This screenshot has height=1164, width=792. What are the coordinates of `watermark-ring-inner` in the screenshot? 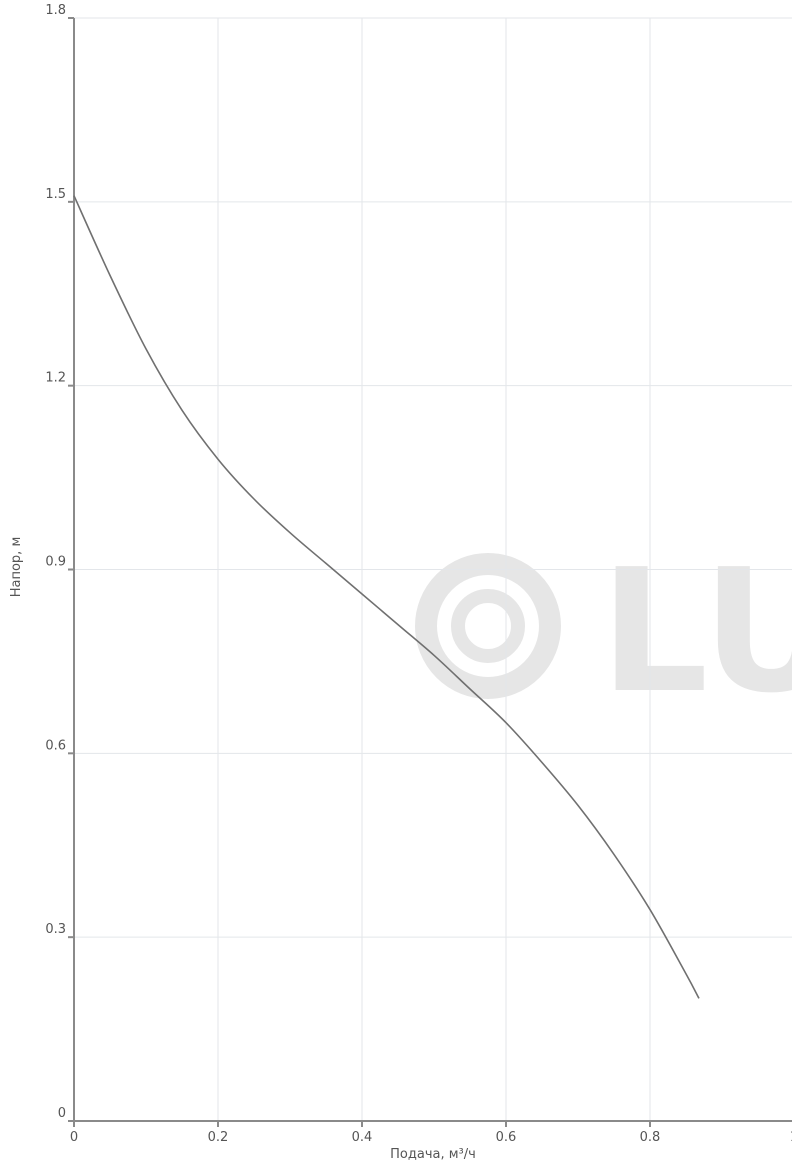 It's located at (488, 626).